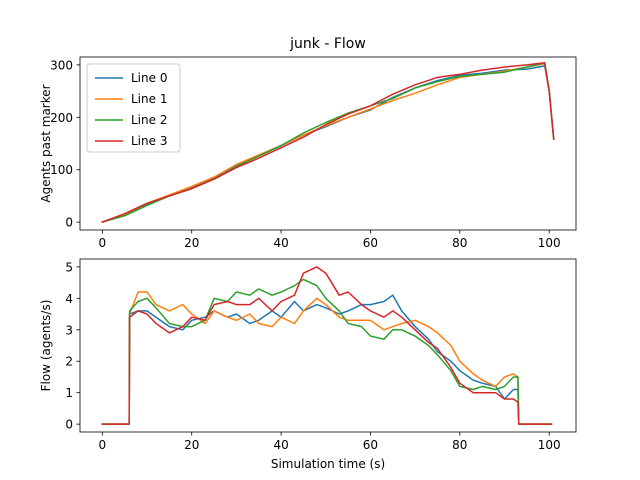  Describe the element at coordinates (46, 346) in the screenshot. I see `y-axis-label: Flow (agents/s)` at that location.